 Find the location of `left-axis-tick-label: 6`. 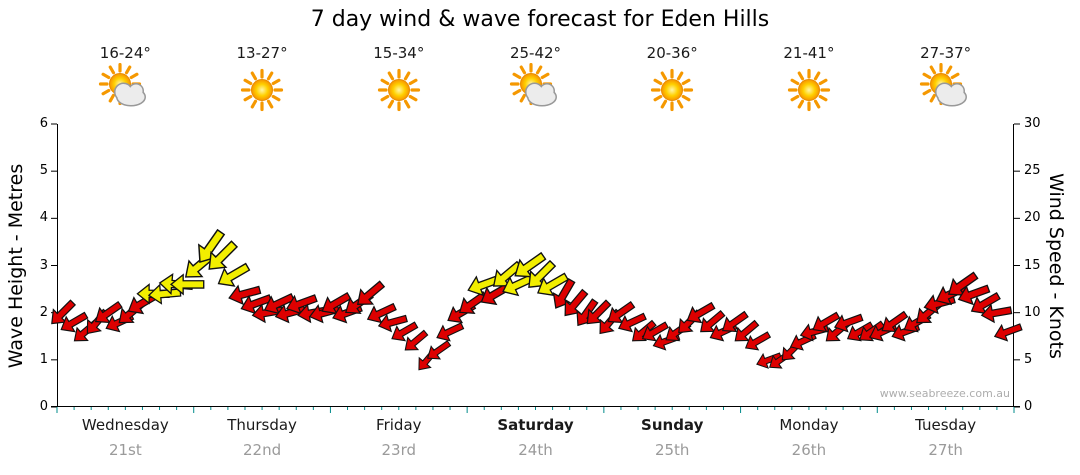

left-axis-tick-label: 6 is located at coordinates (43, 123).